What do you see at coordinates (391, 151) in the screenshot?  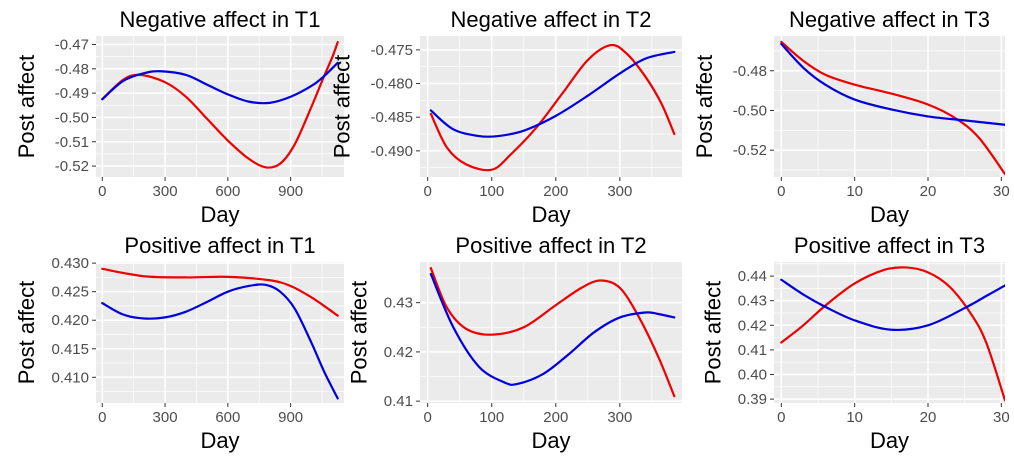 I see `y-tick-label: -0.490` at bounding box center [391, 151].